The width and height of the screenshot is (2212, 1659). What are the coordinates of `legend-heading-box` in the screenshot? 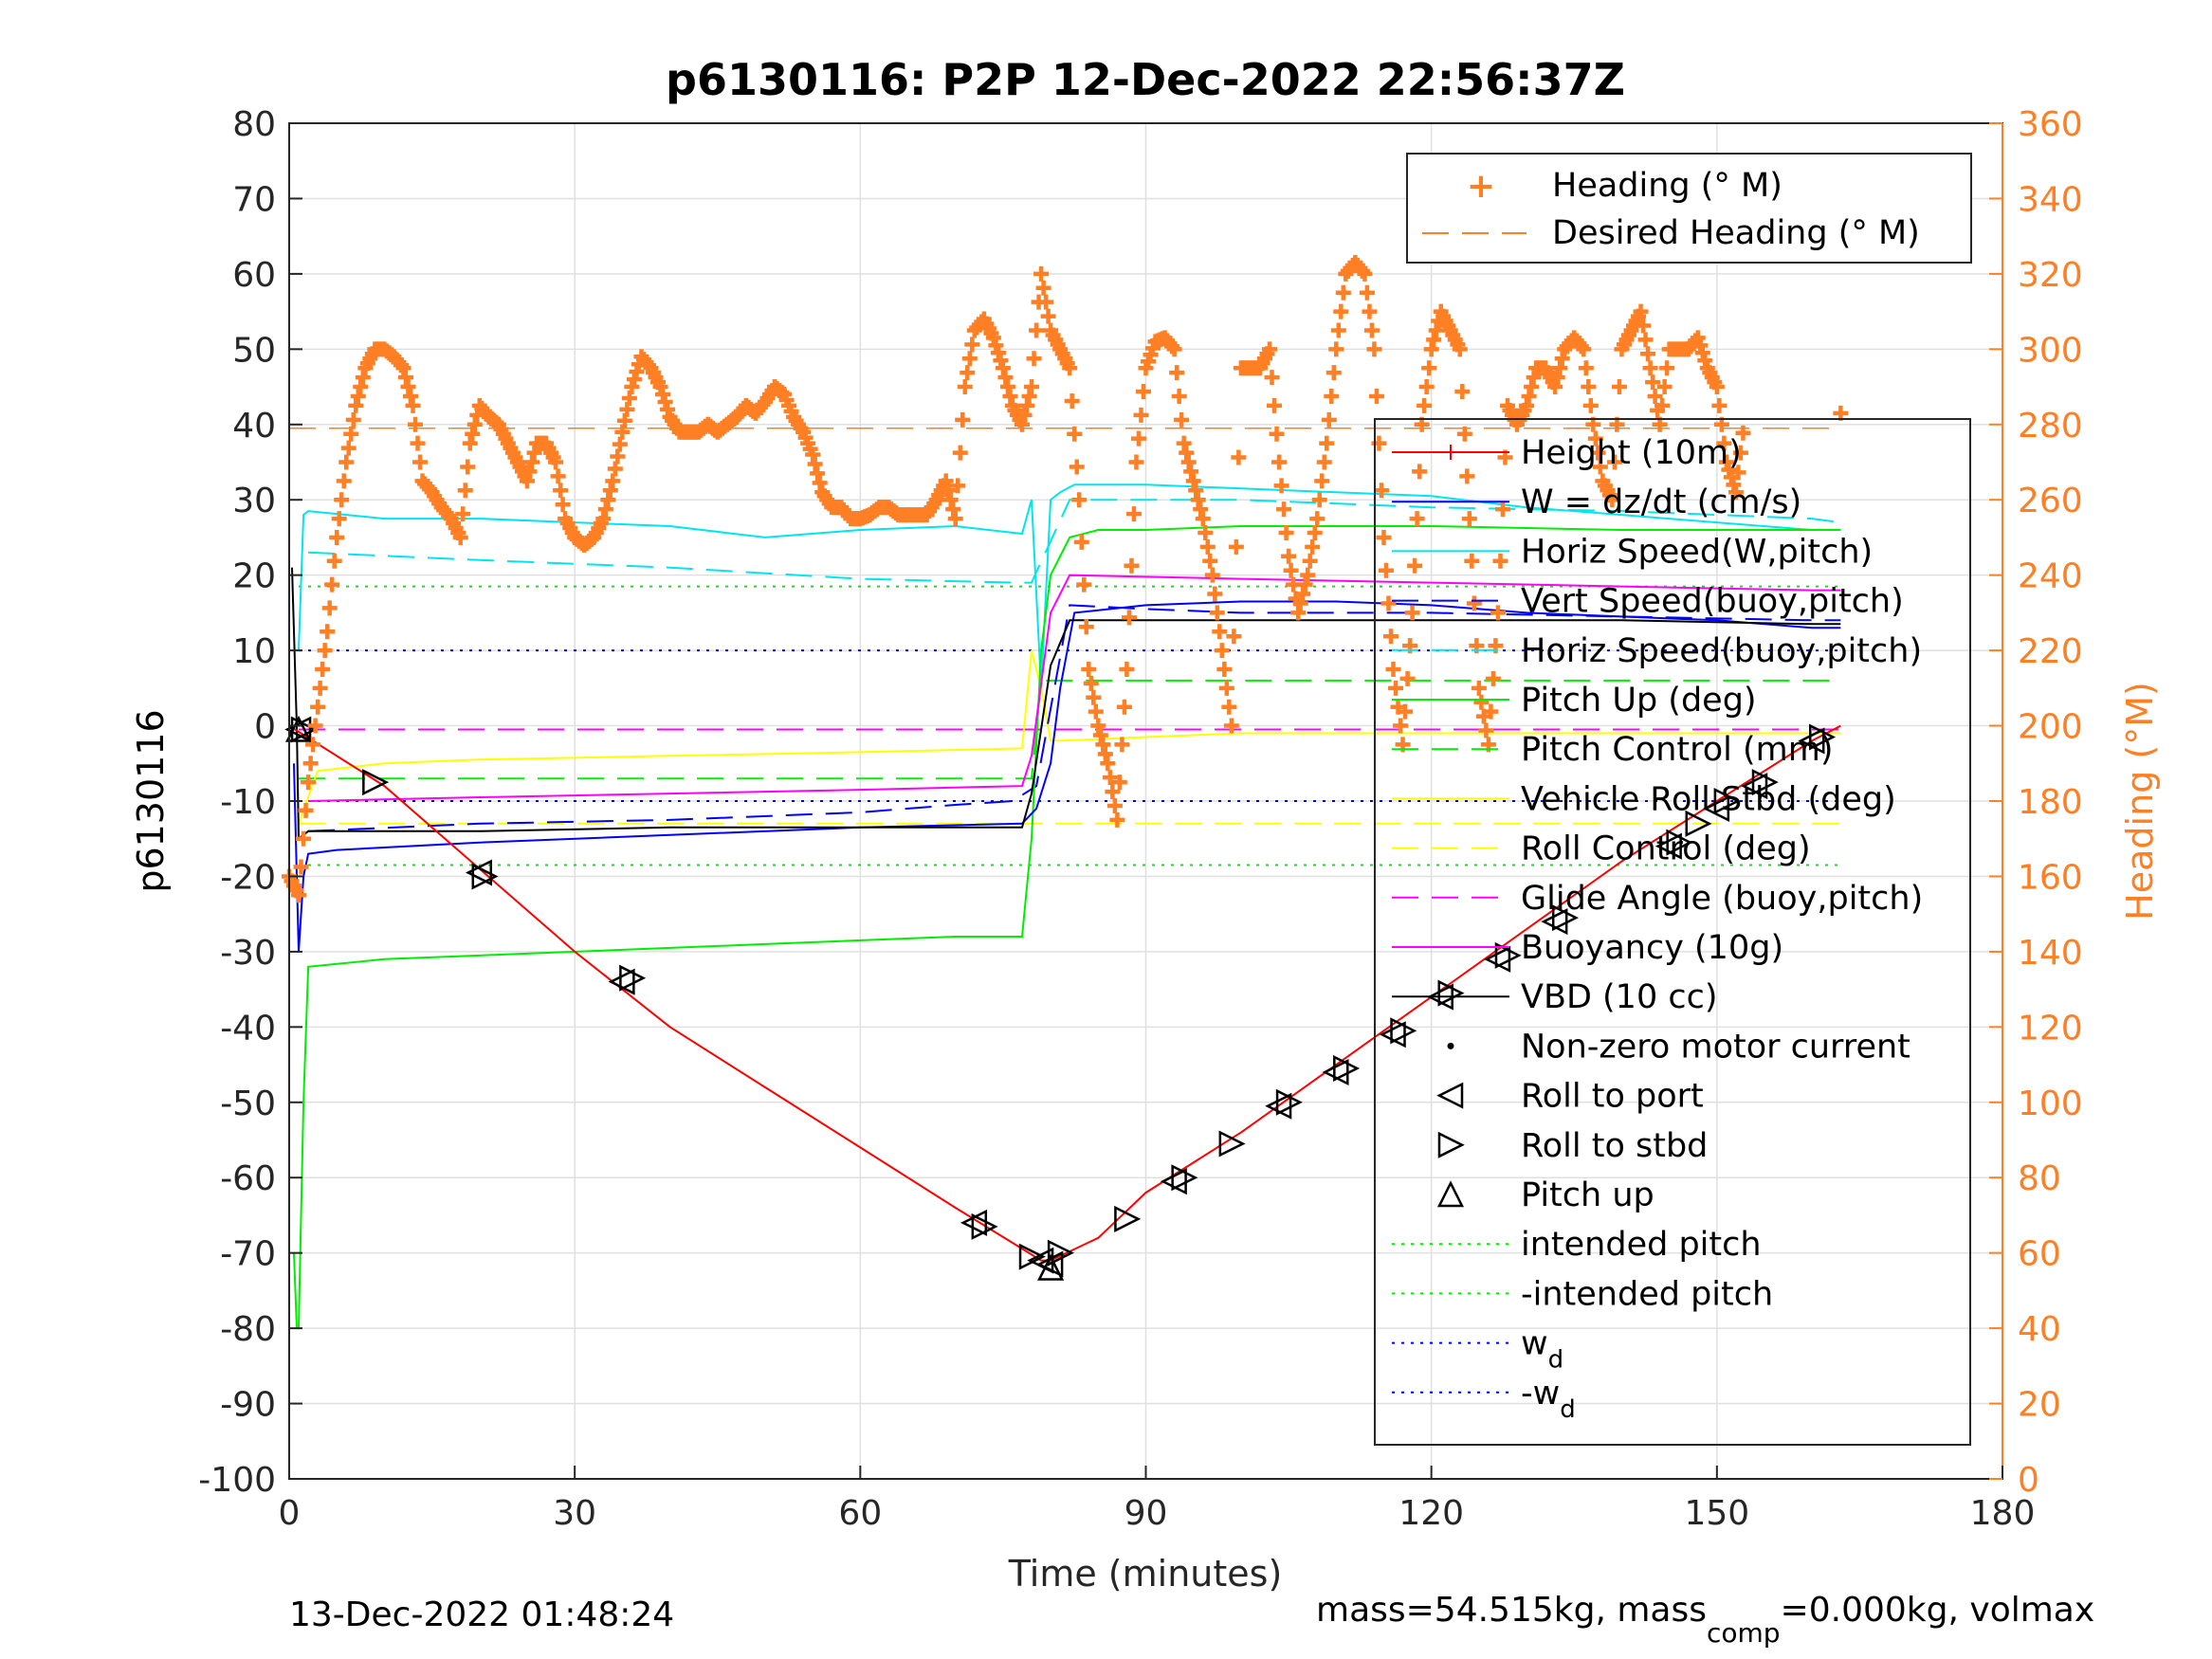 It's located at (1689, 208).